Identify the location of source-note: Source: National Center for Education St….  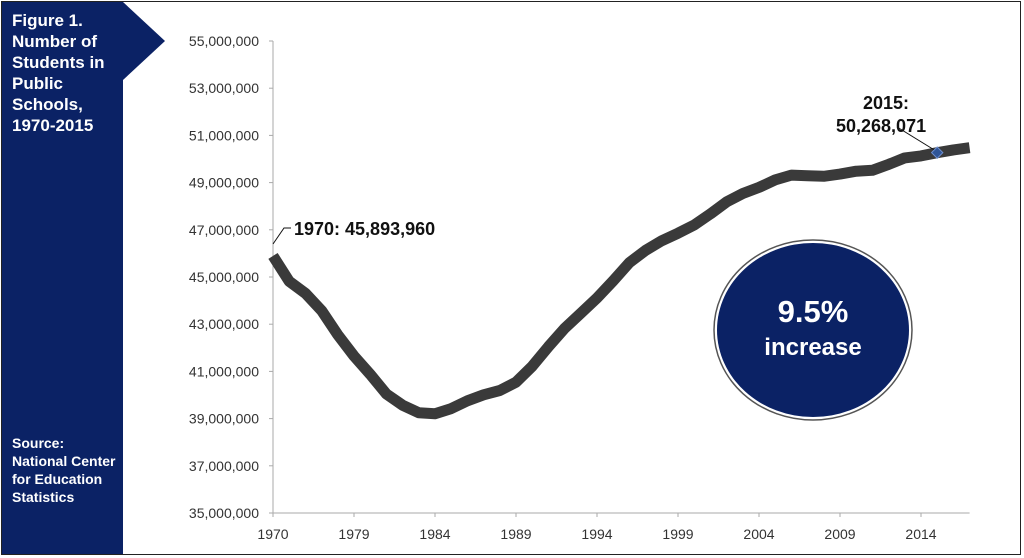
(64, 470).